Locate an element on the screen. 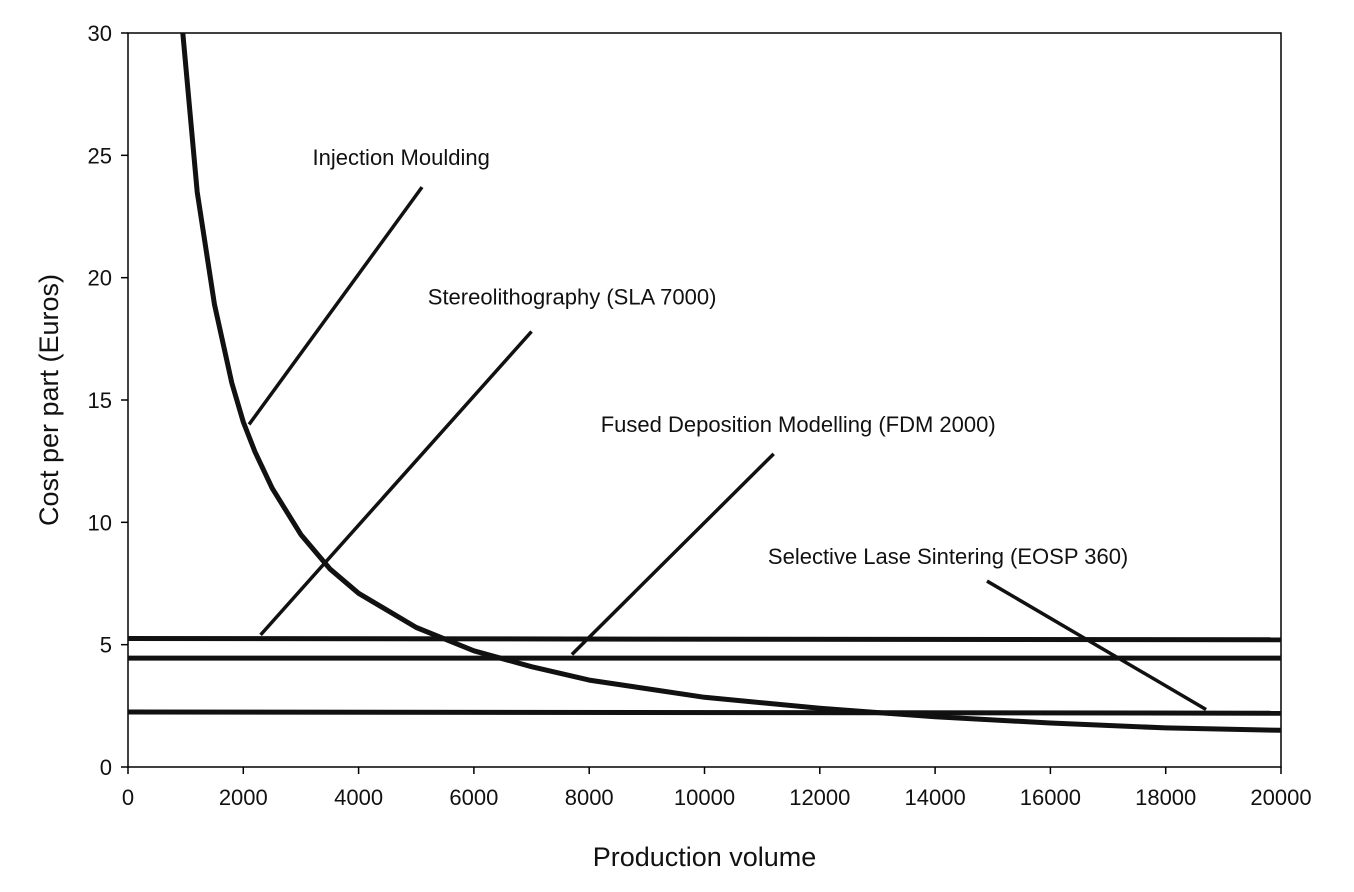 The height and width of the screenshot is (892, 1354). annotation-label: Selective Lase Sintering (EOSP 360) is located at coordinates (948, 556).